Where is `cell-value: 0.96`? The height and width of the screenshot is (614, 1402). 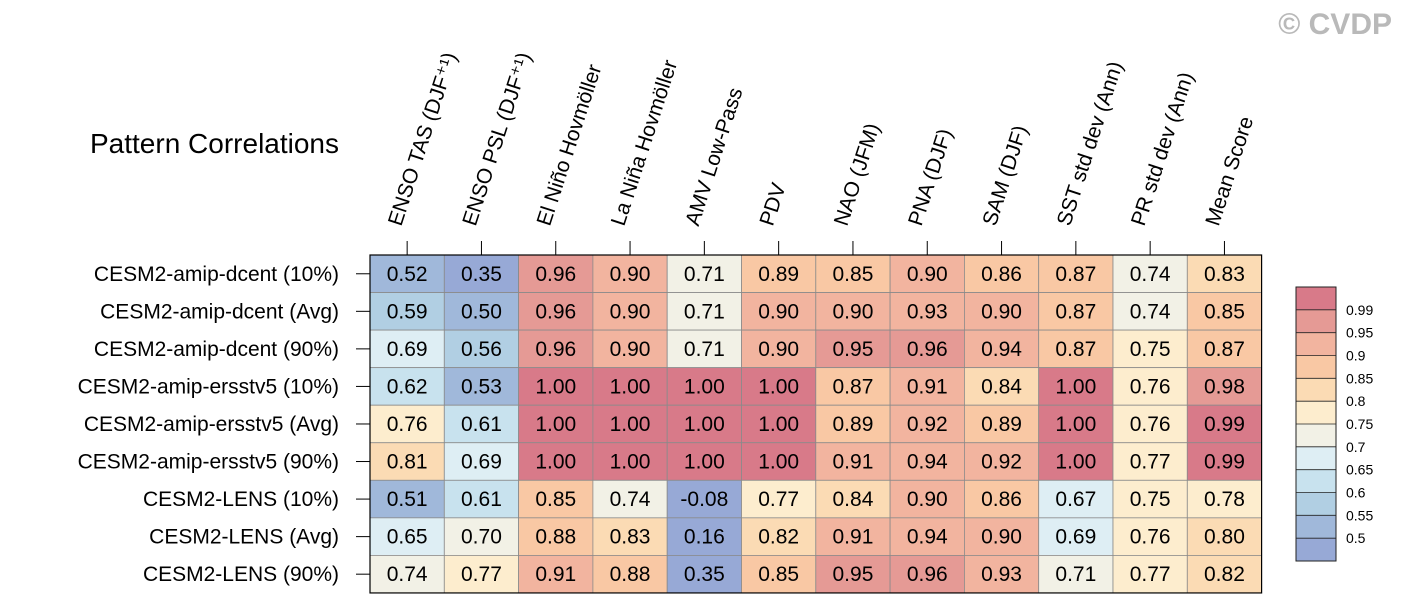 cell-value: 0.96 is located at coordinates (927, 349).